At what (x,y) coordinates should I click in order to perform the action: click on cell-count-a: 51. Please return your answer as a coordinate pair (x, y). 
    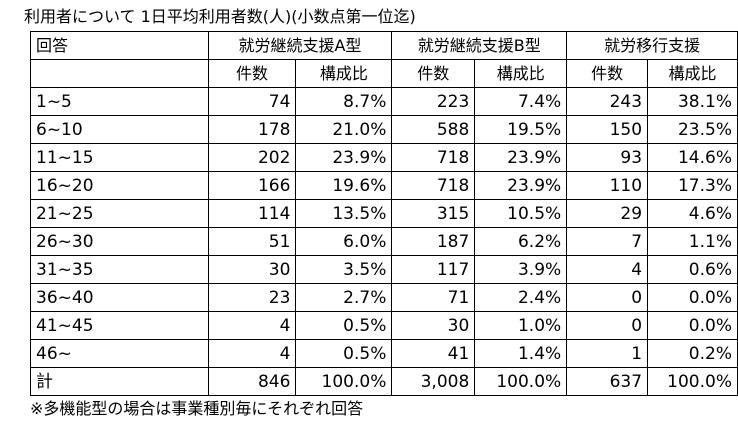
    Looking at the image, I should click on (252, 241).